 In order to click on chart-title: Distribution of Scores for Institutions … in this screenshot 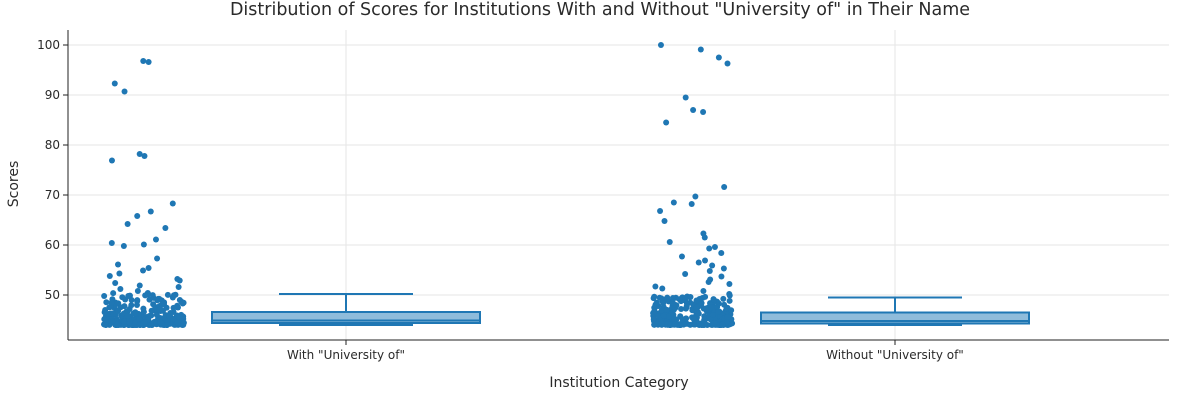, I will do `click(600, 10)`.